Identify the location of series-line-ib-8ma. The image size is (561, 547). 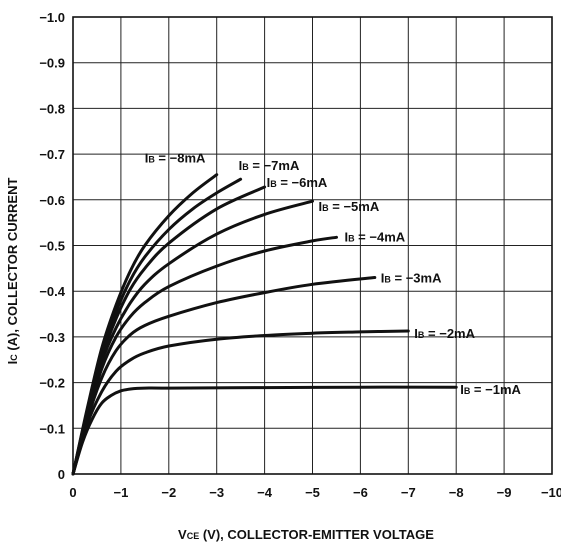
(145, 324).